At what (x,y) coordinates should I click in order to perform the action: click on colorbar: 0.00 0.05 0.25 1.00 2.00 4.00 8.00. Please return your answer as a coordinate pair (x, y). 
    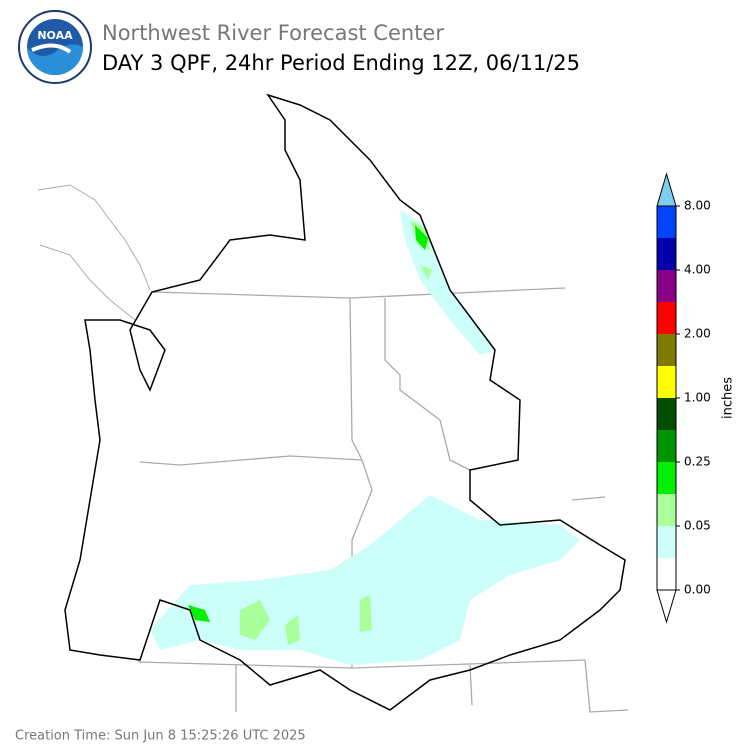
    Looking at the image, I should click on (683, 398).